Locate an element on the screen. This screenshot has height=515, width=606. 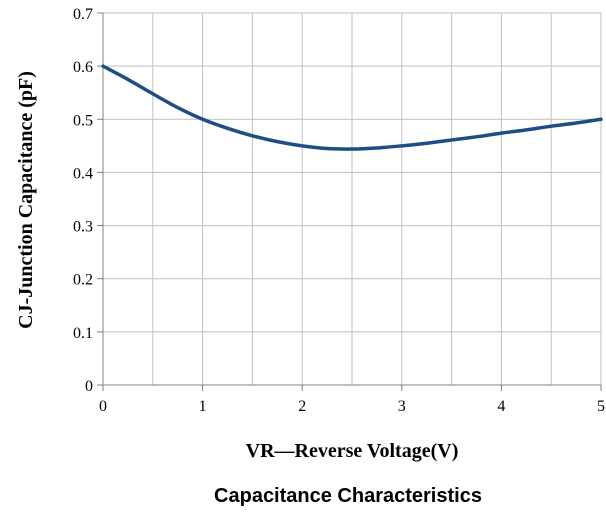
x-tick-label: 2 is located at coordinates (302, 406).